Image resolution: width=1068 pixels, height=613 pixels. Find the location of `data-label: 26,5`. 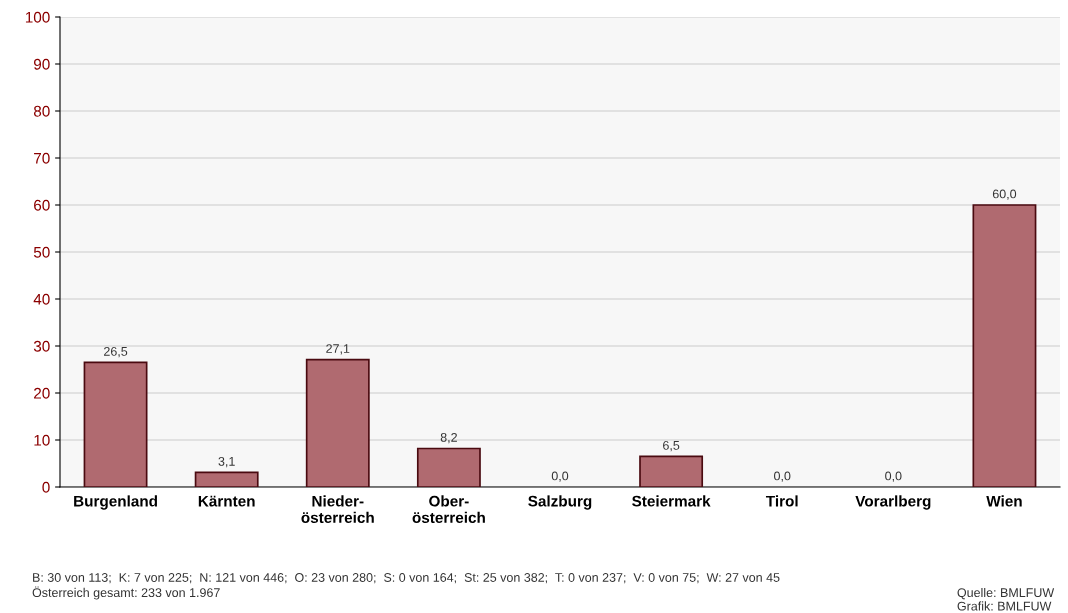

data-label: 26,5 is located at coordinates (116, 352).